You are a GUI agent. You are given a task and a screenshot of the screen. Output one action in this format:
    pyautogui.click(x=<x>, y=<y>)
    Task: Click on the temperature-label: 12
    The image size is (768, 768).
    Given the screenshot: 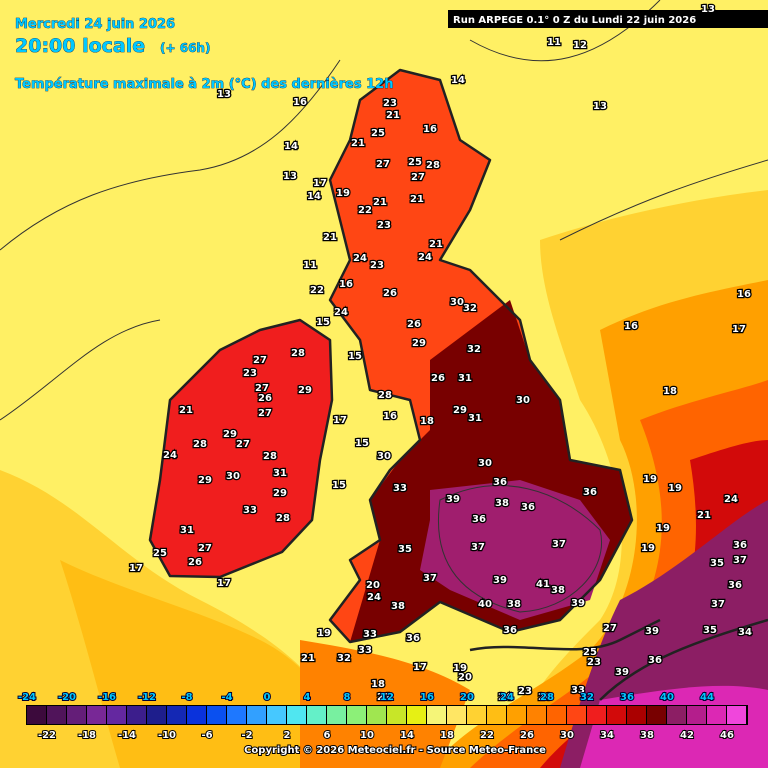 What is the action you would take?
    pyautogui.click(x=580, y=45)
    